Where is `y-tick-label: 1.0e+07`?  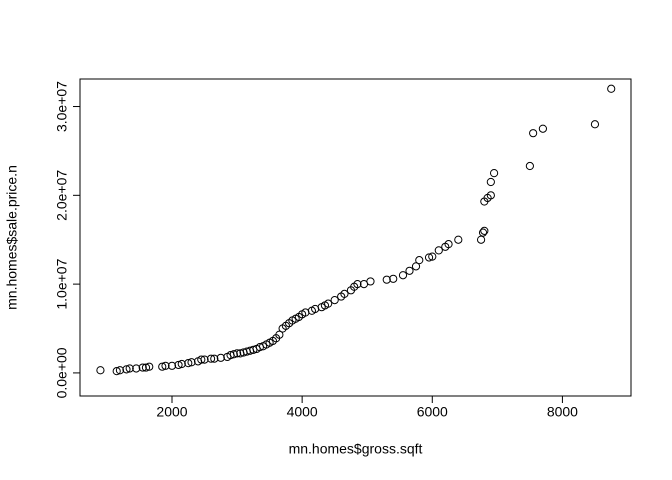
y-tick-label: 1.0e+07 is located at coordinates (62, 283).